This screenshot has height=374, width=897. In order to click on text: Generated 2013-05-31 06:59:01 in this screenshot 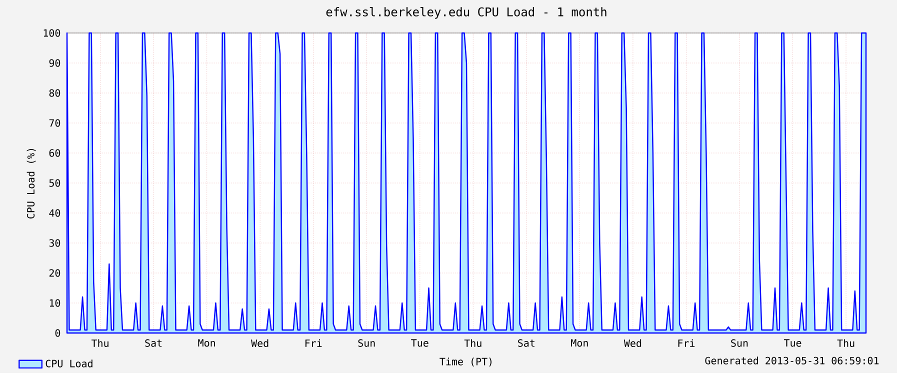, I will do `click(792, 360)`.